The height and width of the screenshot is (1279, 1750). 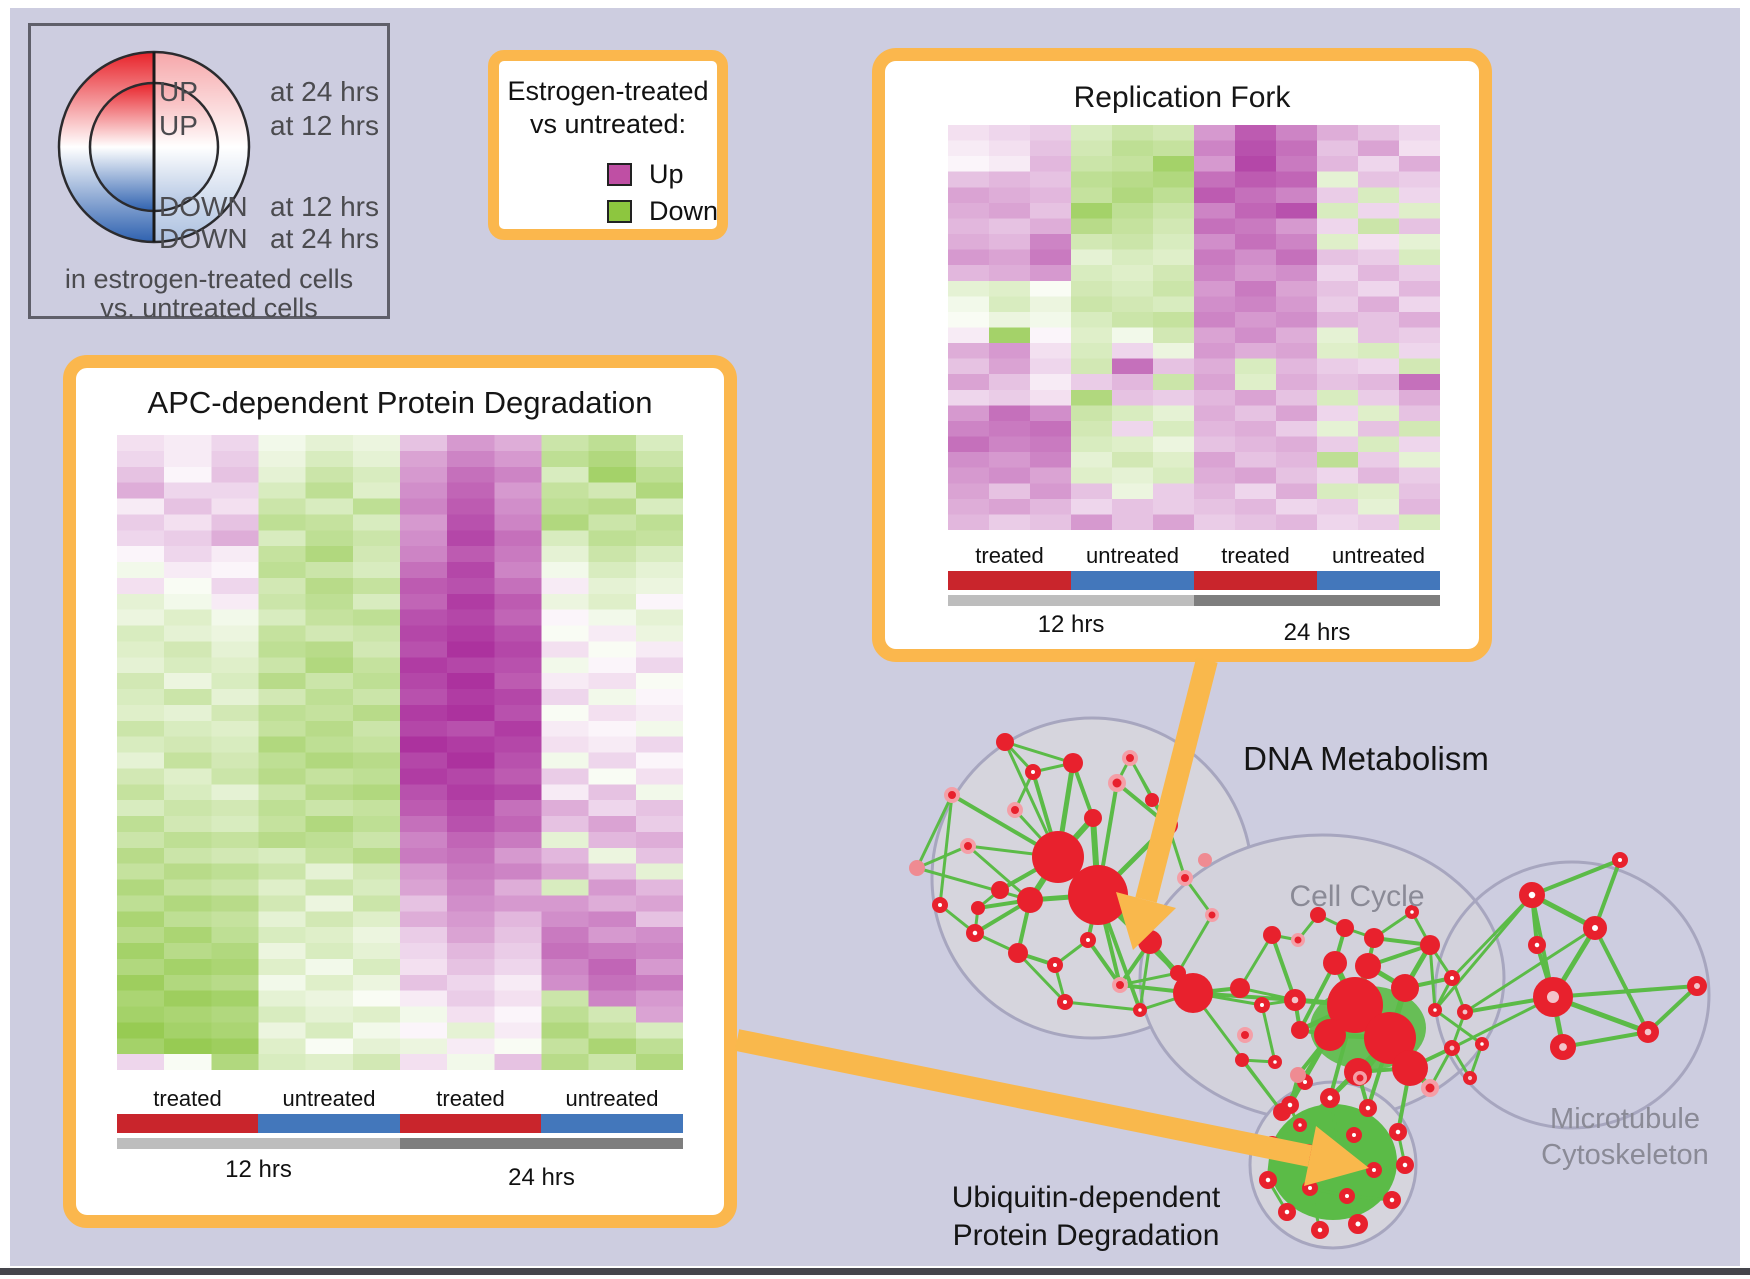 I want to click on rf-12h-label: 12 hrs, so click(x=1071, y=624).